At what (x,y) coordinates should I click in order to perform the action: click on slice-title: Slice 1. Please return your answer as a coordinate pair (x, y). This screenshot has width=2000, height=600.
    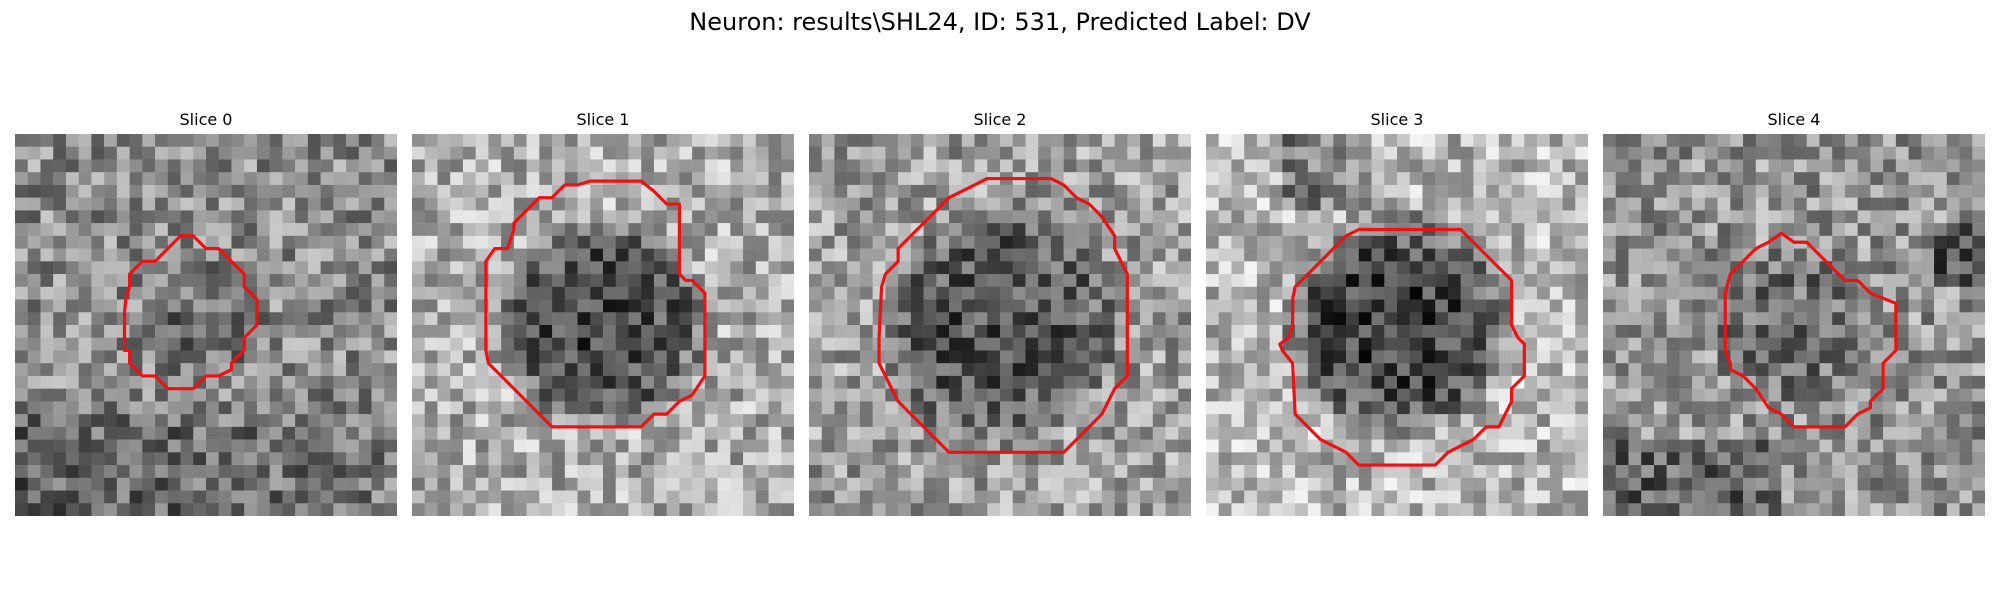
    Looking at the image, I should click on (603, 119).